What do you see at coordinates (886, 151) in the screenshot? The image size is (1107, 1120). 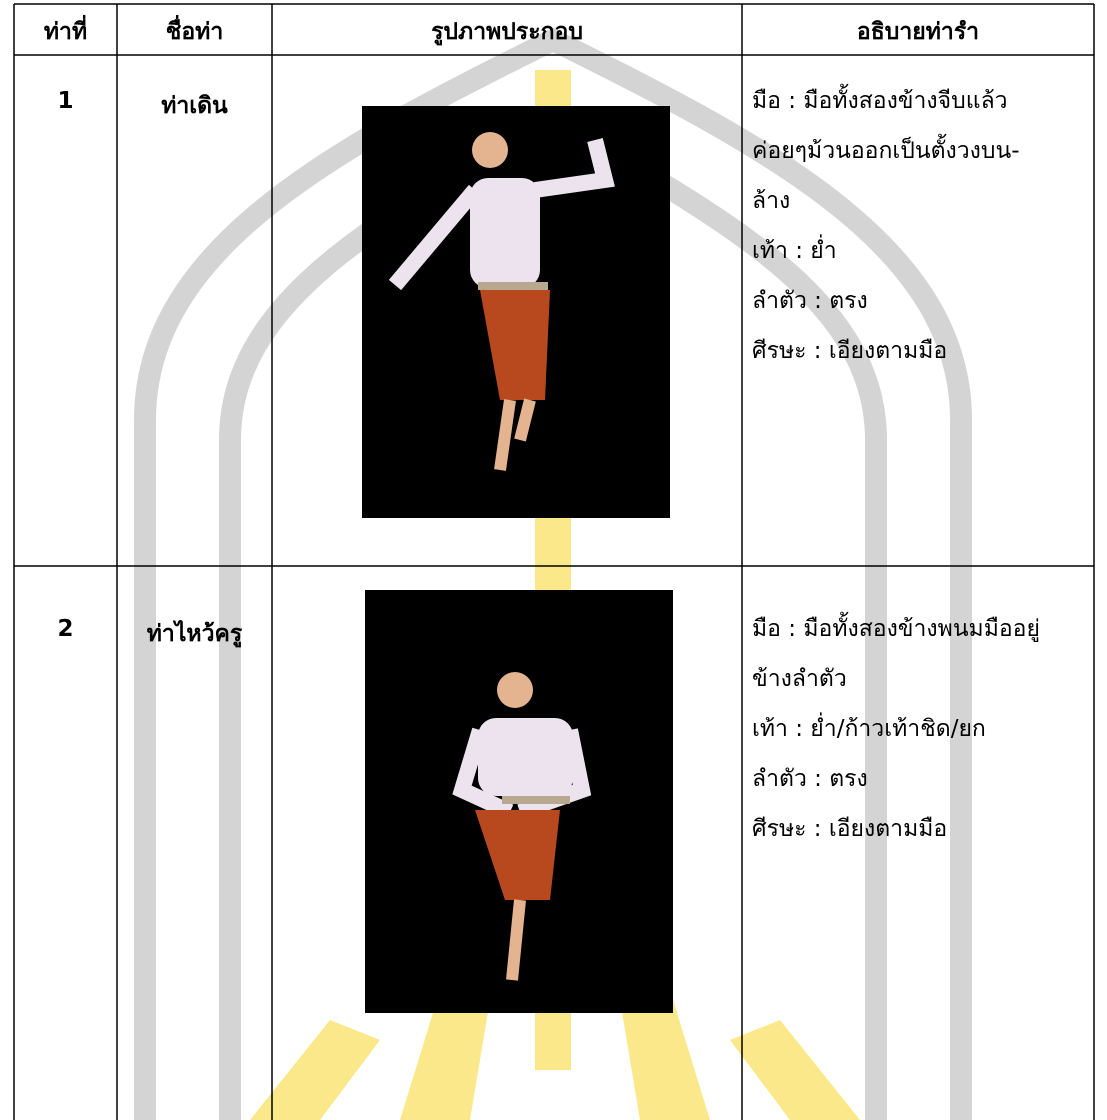 I see `description-line: ค่อยๆม้วนออกเป็นตั้งวงบน-` at bounding box center [886, 151].